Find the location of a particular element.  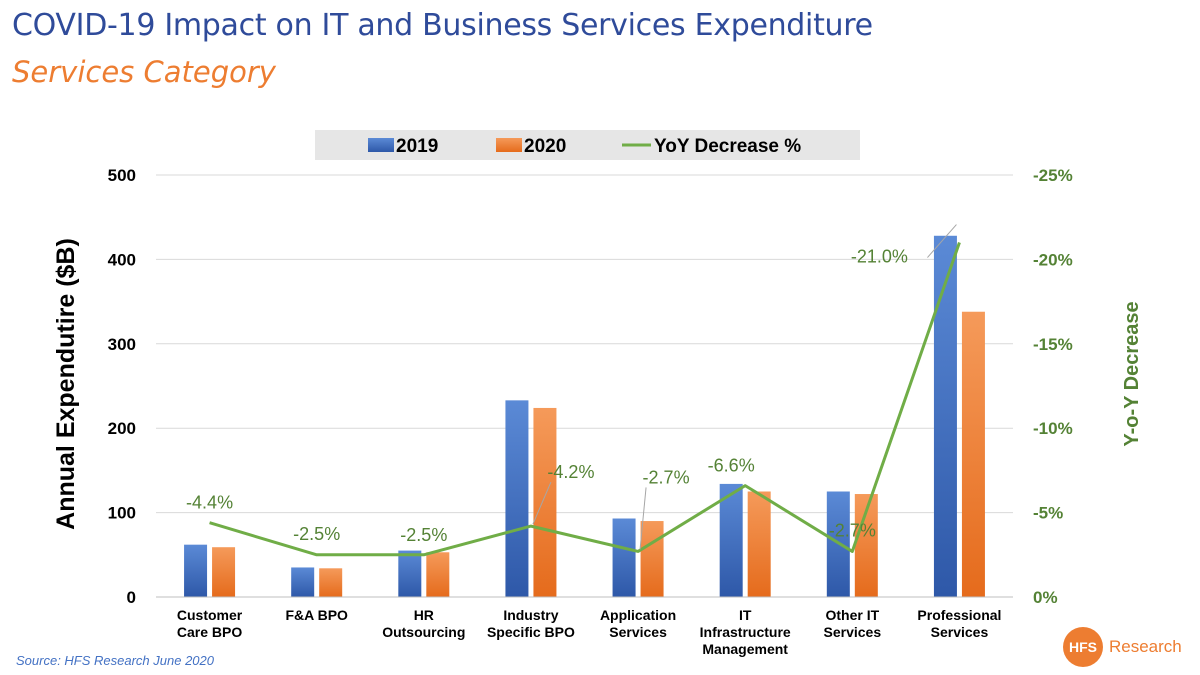

y2-tick-label: -20% is located at coordinates (1053, 259).